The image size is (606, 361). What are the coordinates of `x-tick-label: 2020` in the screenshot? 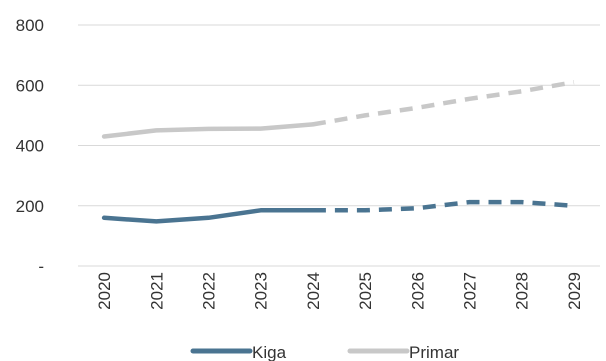 It's located at (104, 291).